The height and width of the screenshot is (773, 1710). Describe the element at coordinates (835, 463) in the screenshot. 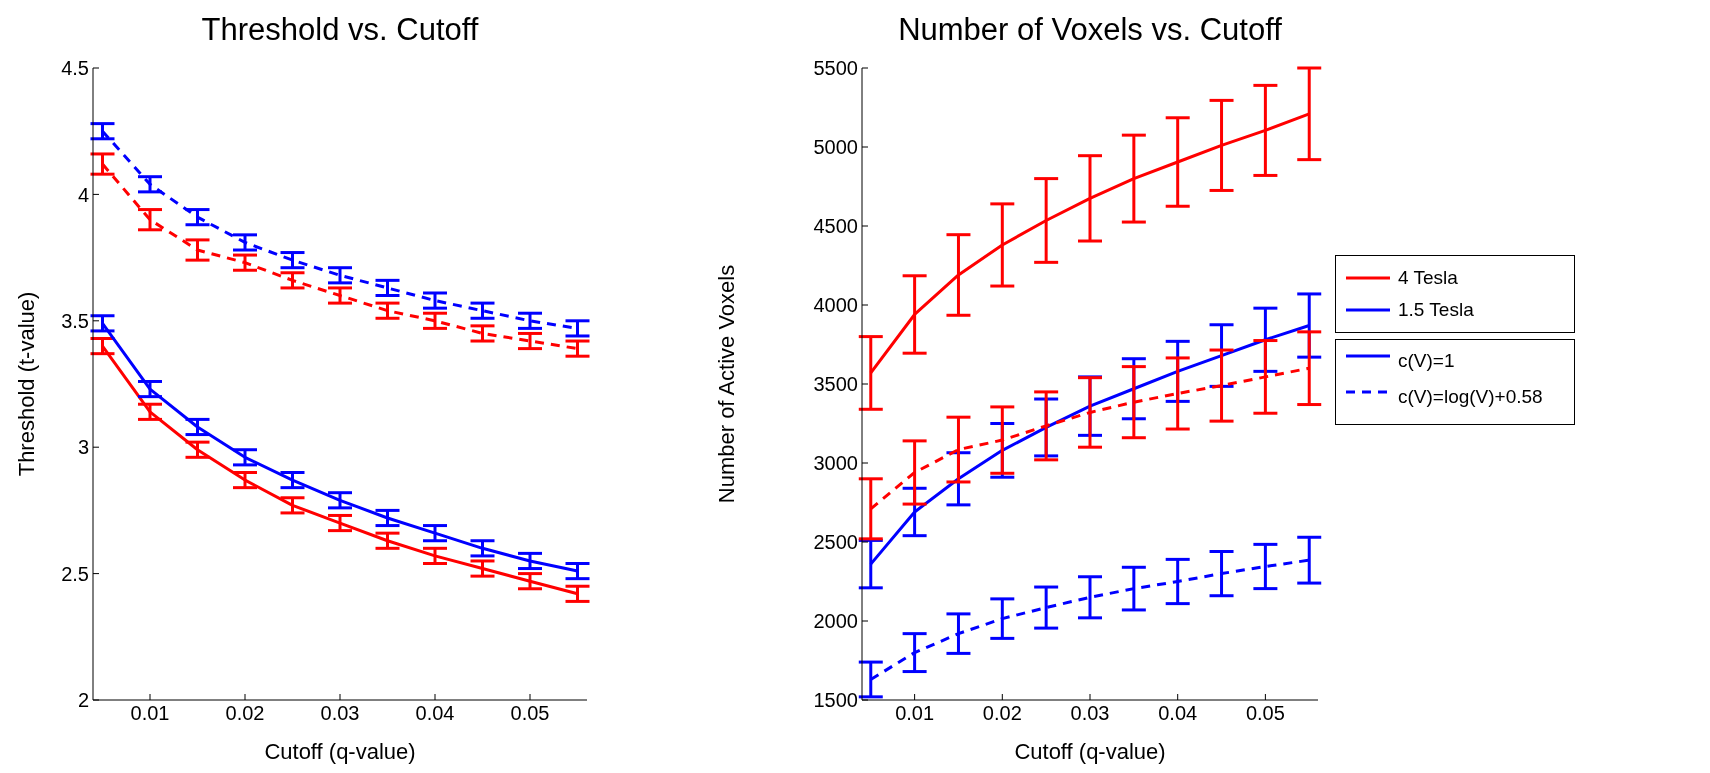

I see `y-tick-label: 3000` at that location.